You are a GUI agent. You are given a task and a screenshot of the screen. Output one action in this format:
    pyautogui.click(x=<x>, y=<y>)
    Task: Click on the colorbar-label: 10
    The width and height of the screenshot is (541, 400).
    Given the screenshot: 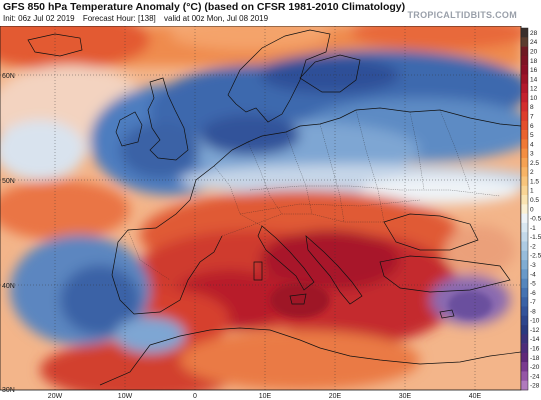 What is the action you would take?
    pyautogui.click(x=534, y=98)
    